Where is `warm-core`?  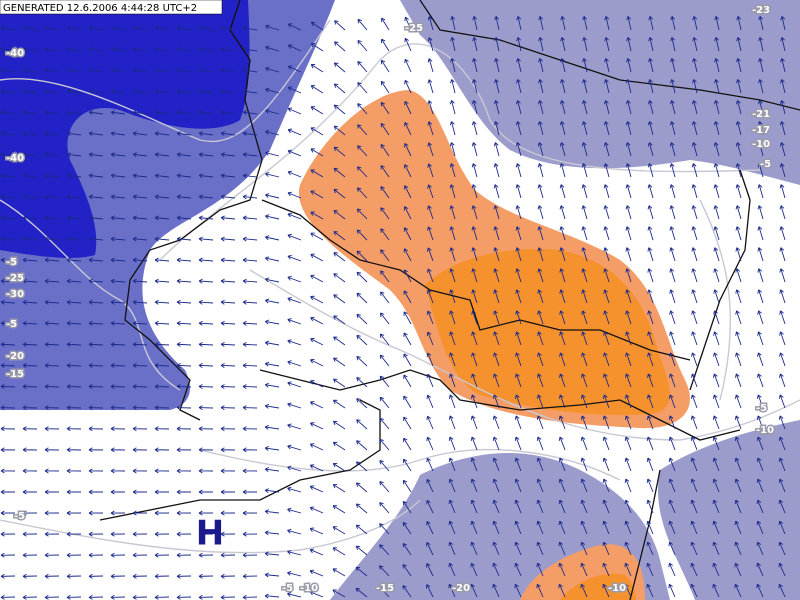
warm-core is located at coordinates (547, 332).